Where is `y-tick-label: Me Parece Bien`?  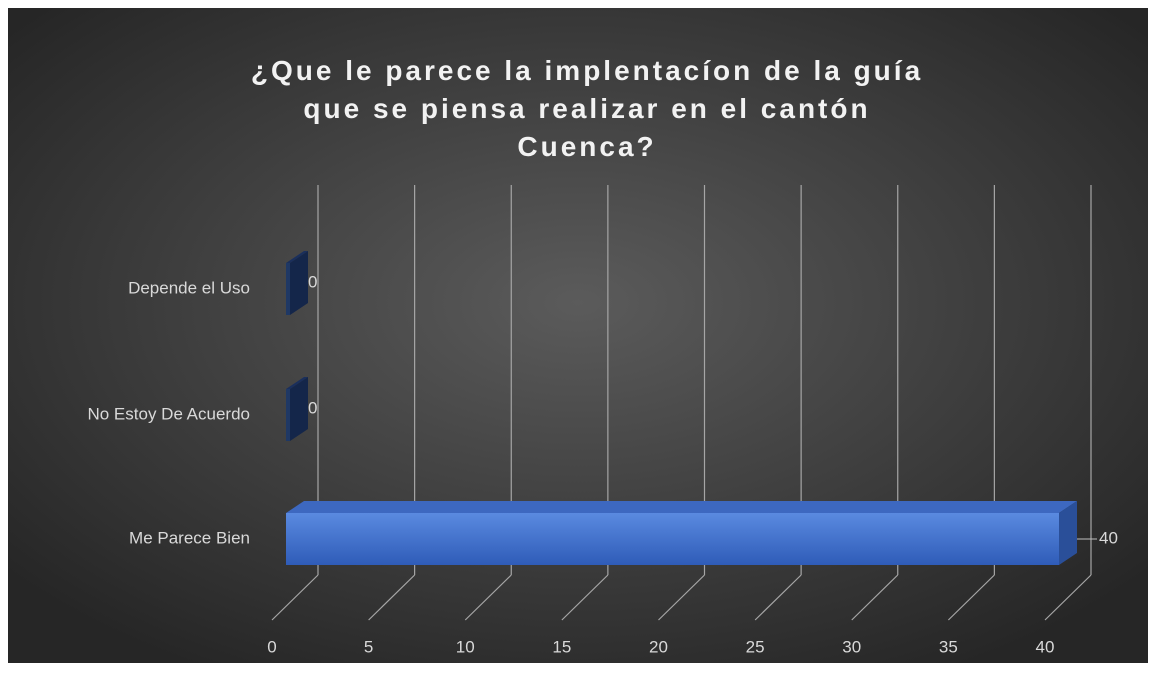
y-tick-label: Me Parece Bien is located at coordinates (189, 537).